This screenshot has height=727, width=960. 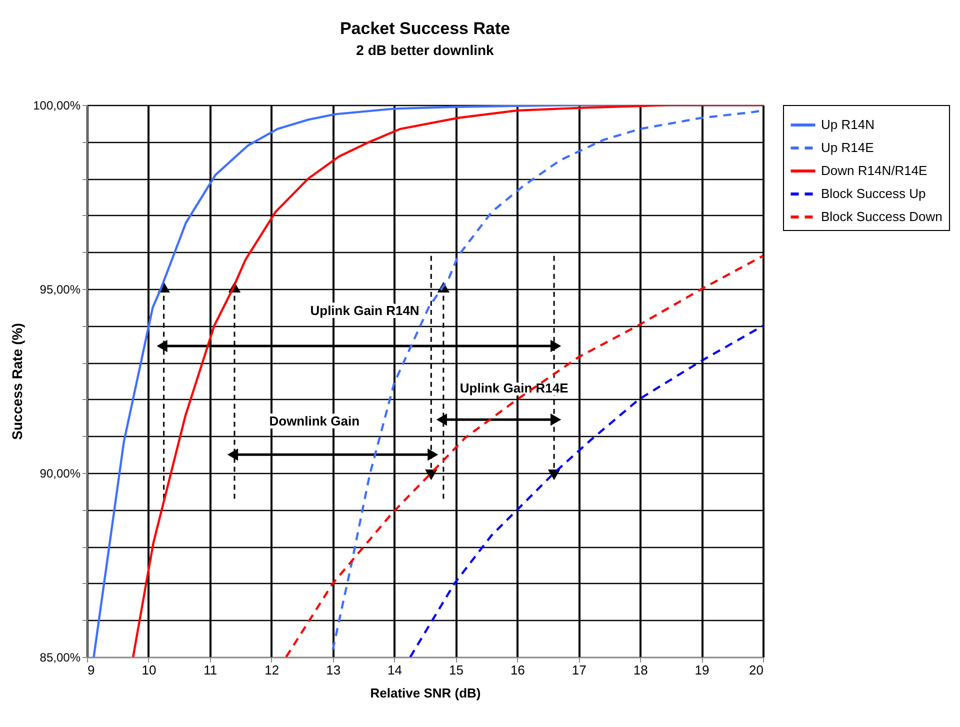 What do you see at coordinates (881, 216) in the screenshot?
I see `legend-label: Block Success Down` at bounding box center [881, 216].